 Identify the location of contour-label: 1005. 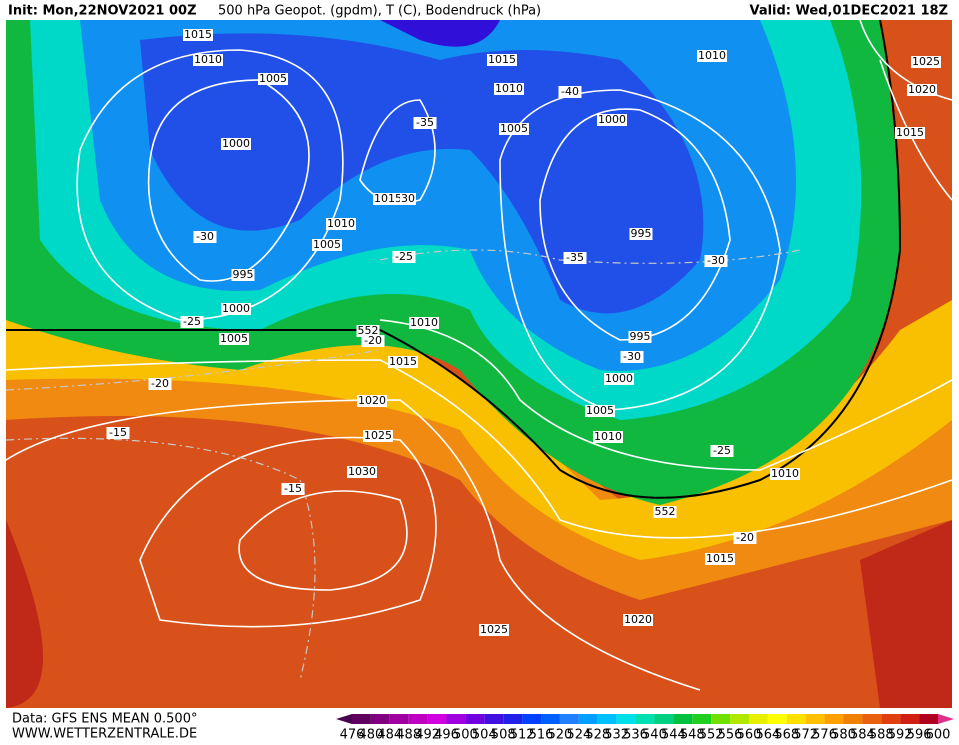
(327, 244).